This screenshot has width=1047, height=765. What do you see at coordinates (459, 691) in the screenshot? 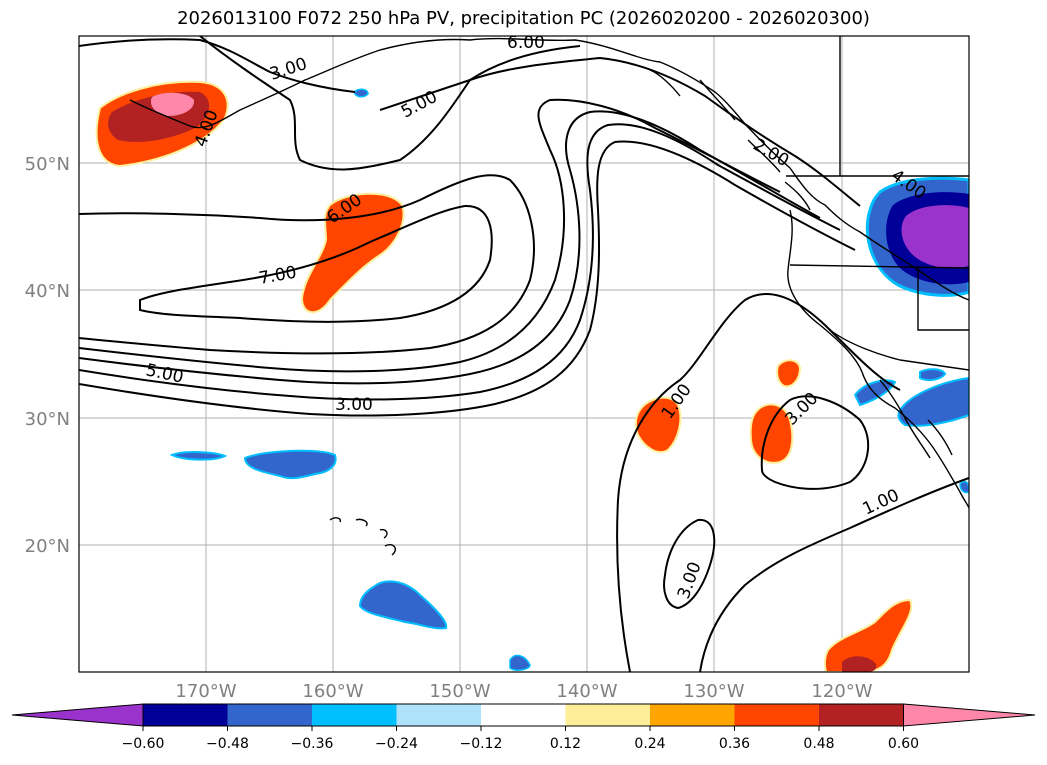
I see `lon-label-150w: 150°W` at bounding box center [459, 691].